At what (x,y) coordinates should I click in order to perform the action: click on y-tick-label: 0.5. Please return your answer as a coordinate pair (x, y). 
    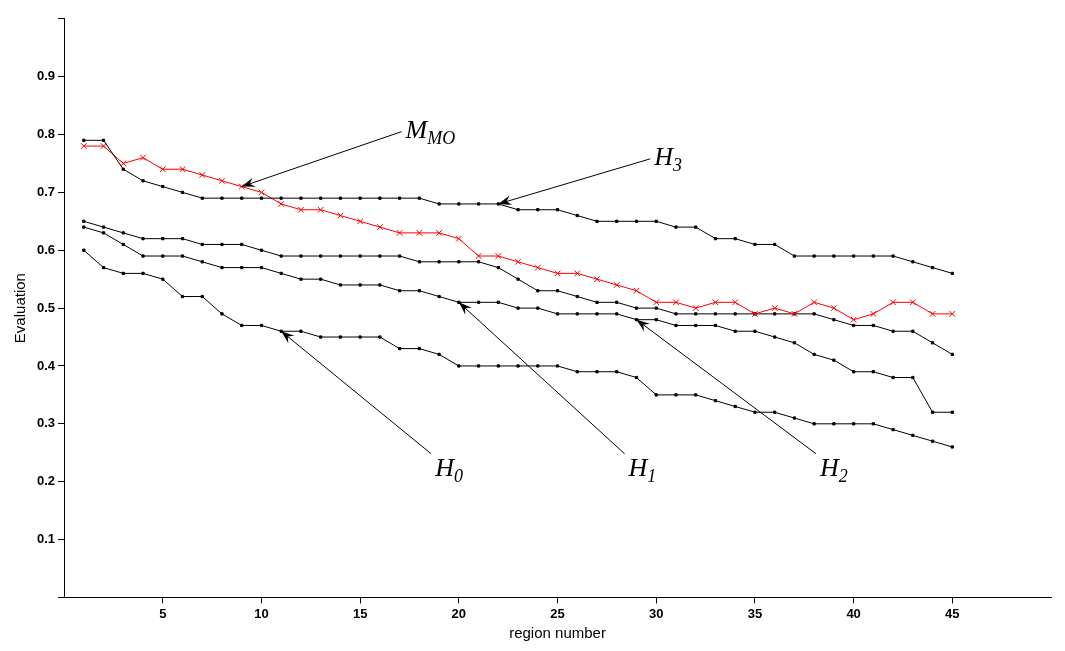
    Looking at the image, I should click on (46, 307).